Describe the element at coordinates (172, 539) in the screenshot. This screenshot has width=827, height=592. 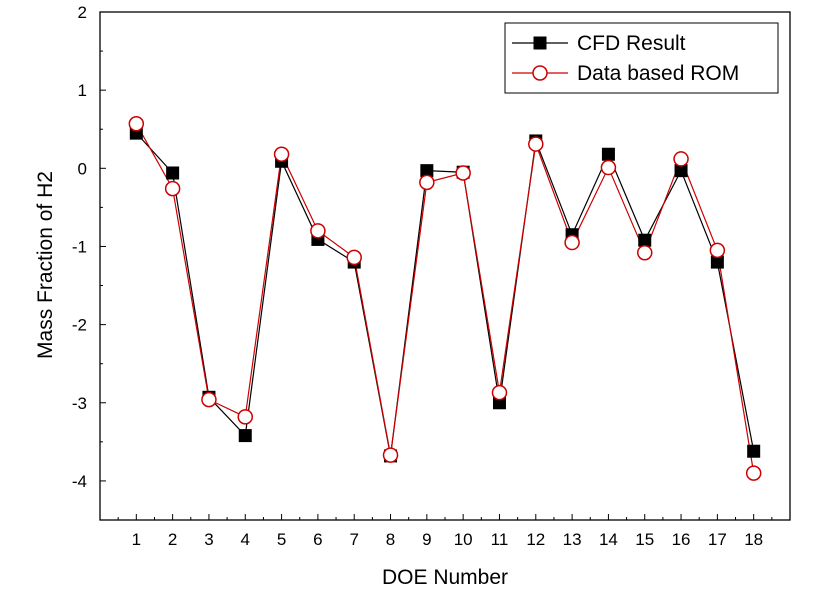
I see `x-tick-label: 2` at that location.